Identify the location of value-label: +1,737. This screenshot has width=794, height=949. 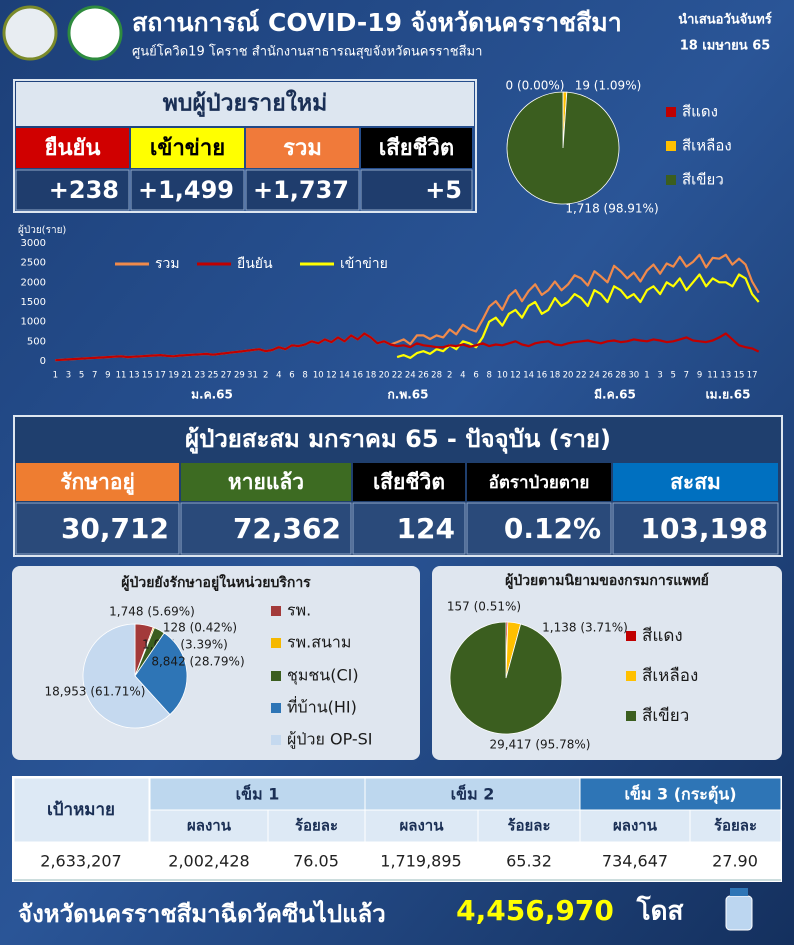
(301, 190).